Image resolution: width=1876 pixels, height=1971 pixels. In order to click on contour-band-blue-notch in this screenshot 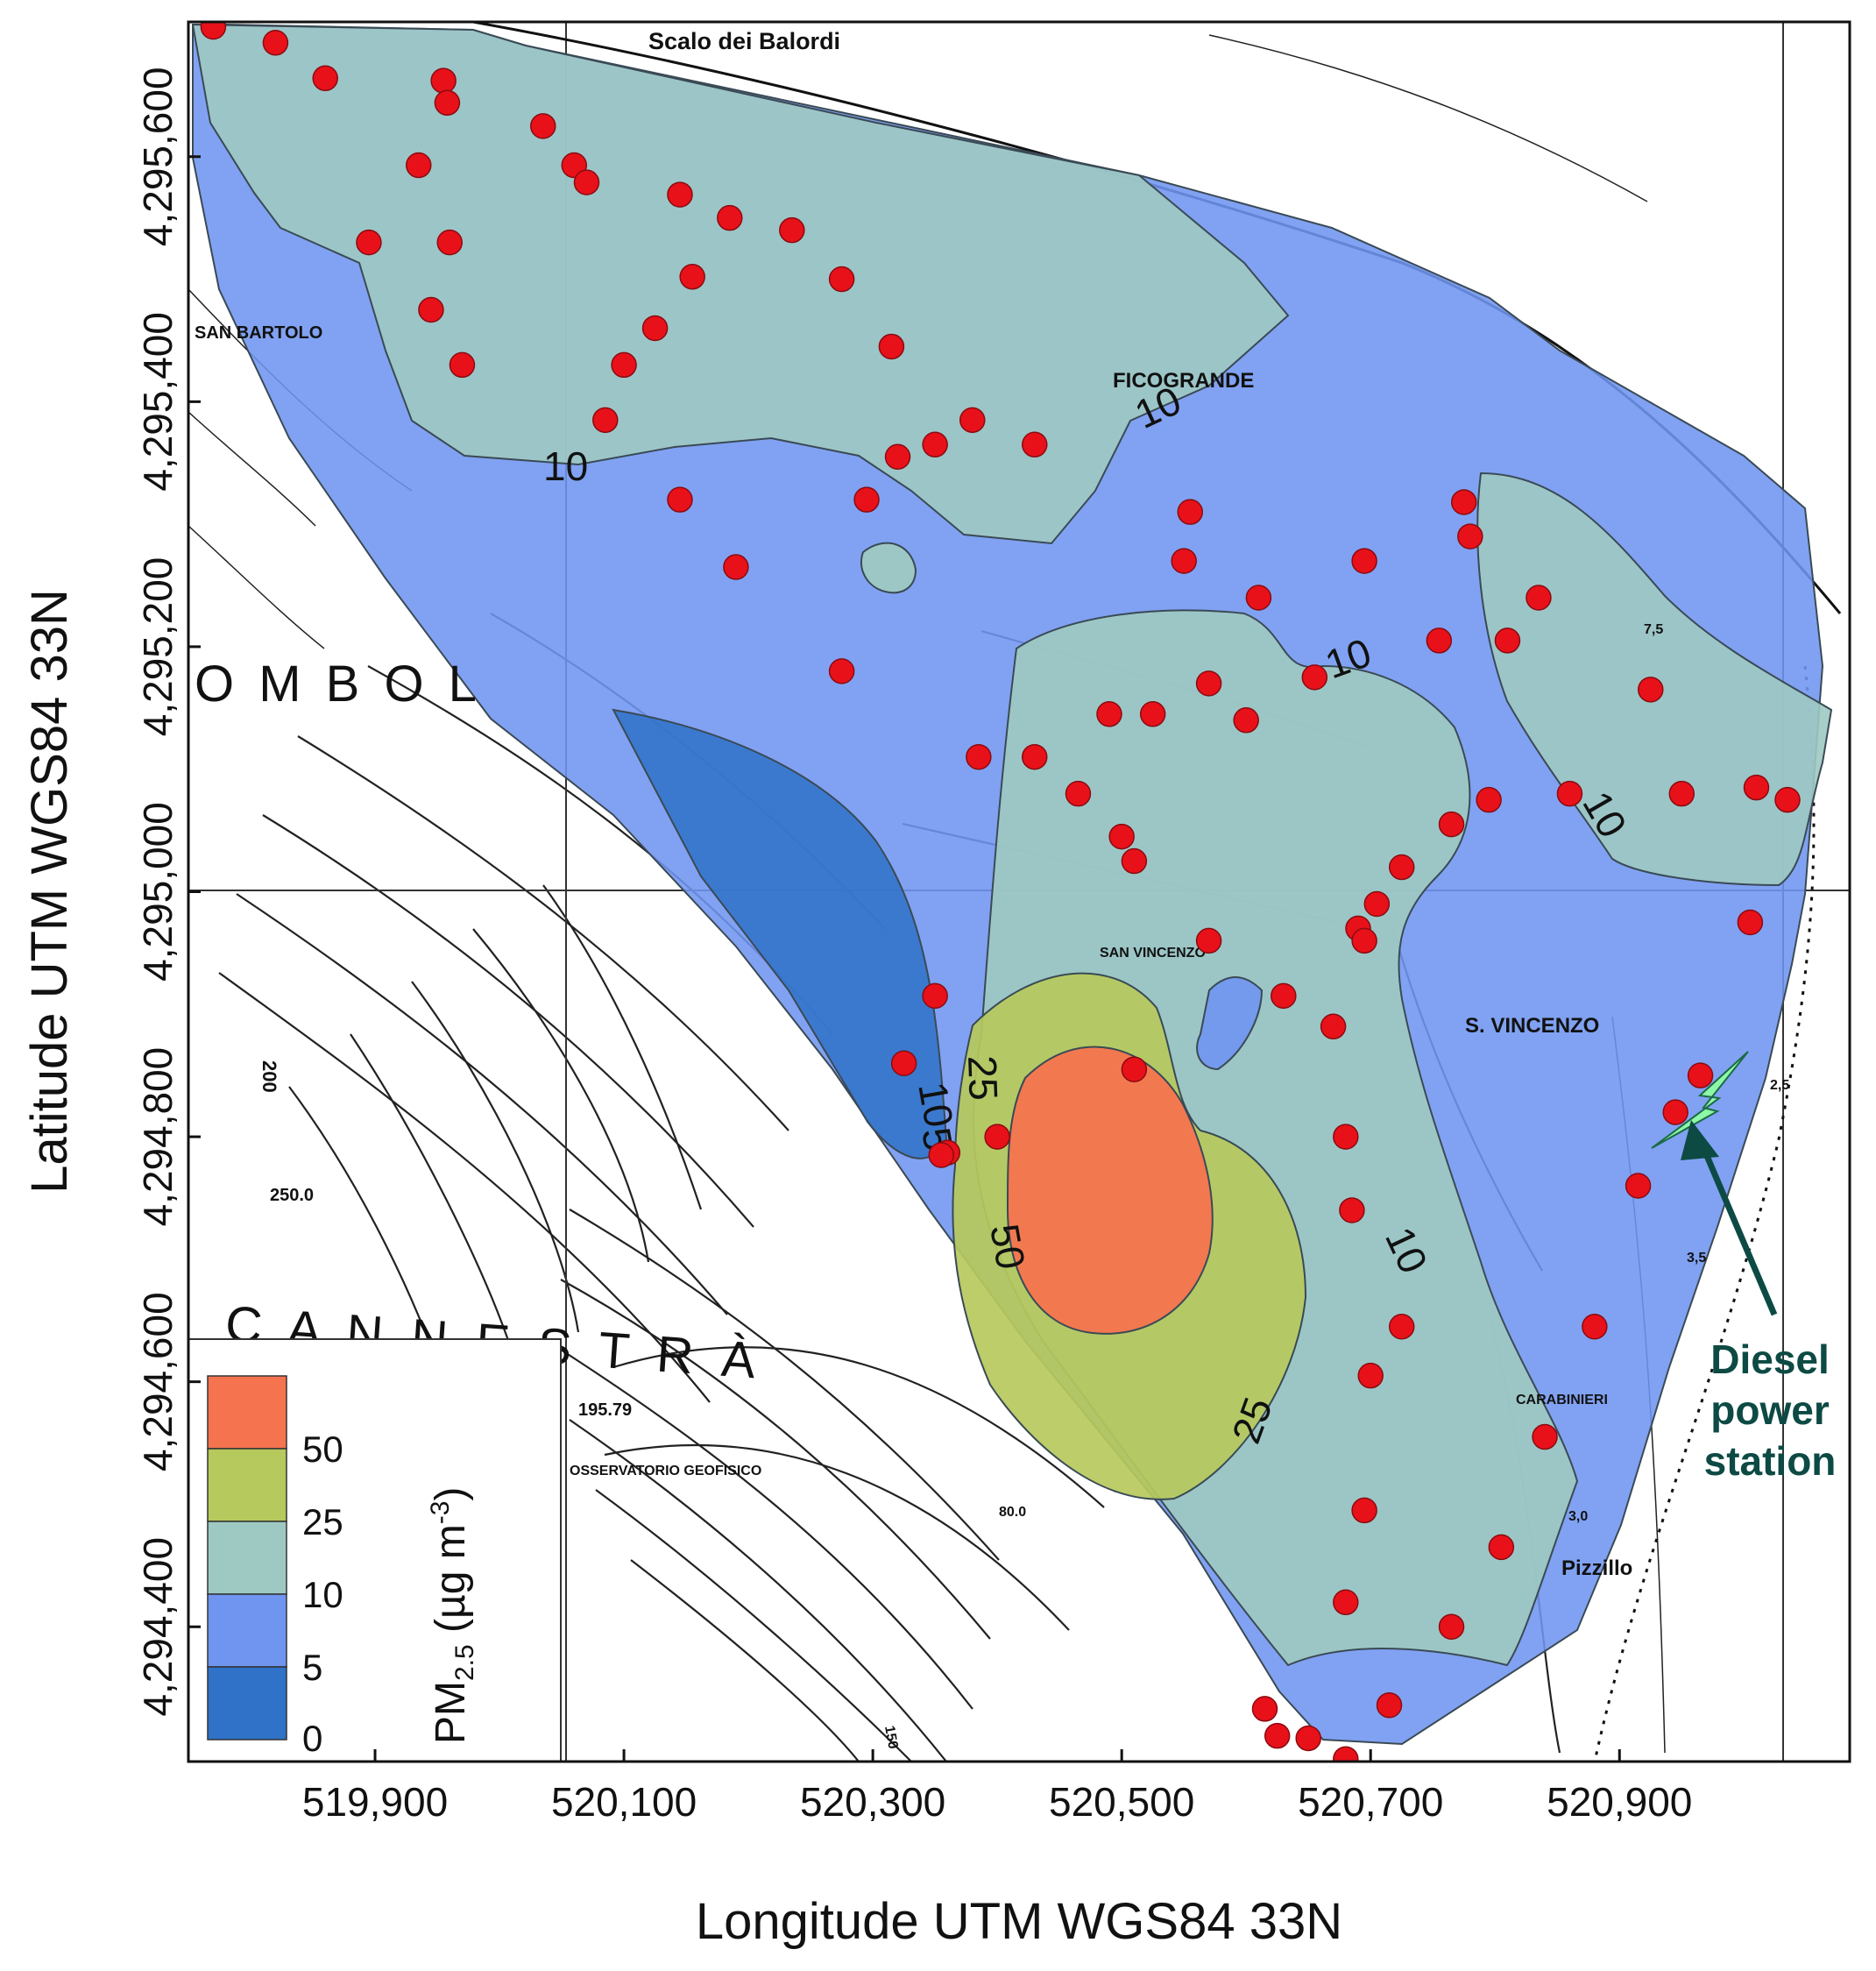, I will do `click(1230, 1023)`.